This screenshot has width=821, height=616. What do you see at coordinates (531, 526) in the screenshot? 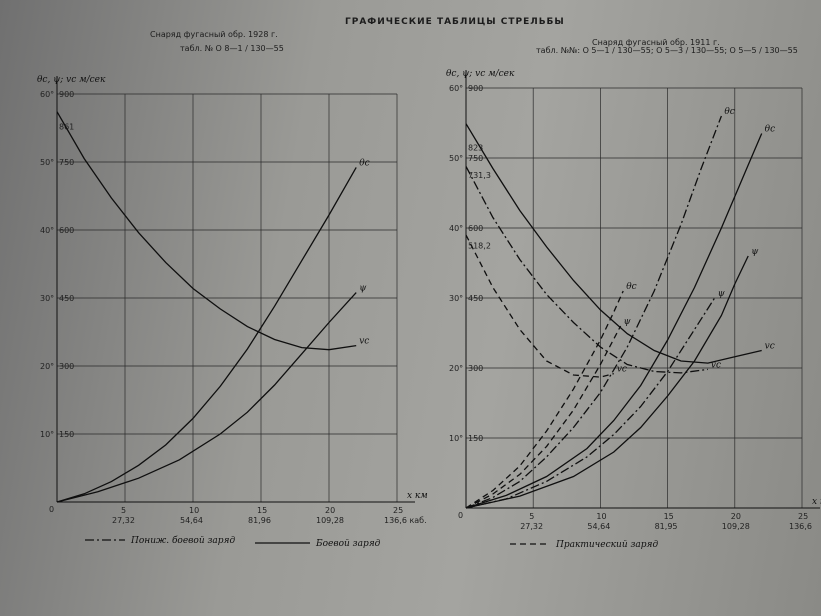
I see `right-x-tick-cab: 27,32` at bounding box center [531, 526].